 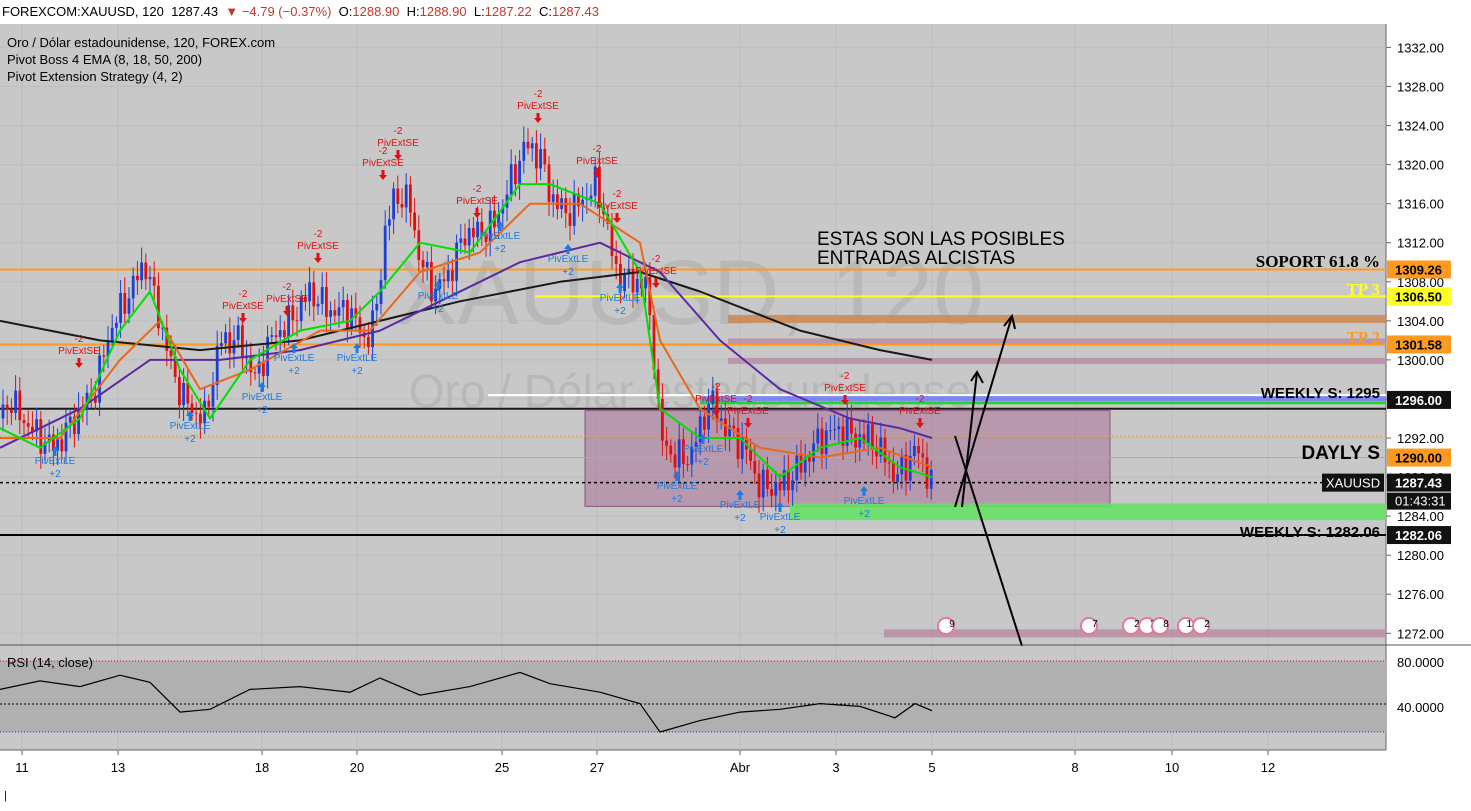 I want to click on tag-1306: 1306.50, so click(x=1418, y=296).